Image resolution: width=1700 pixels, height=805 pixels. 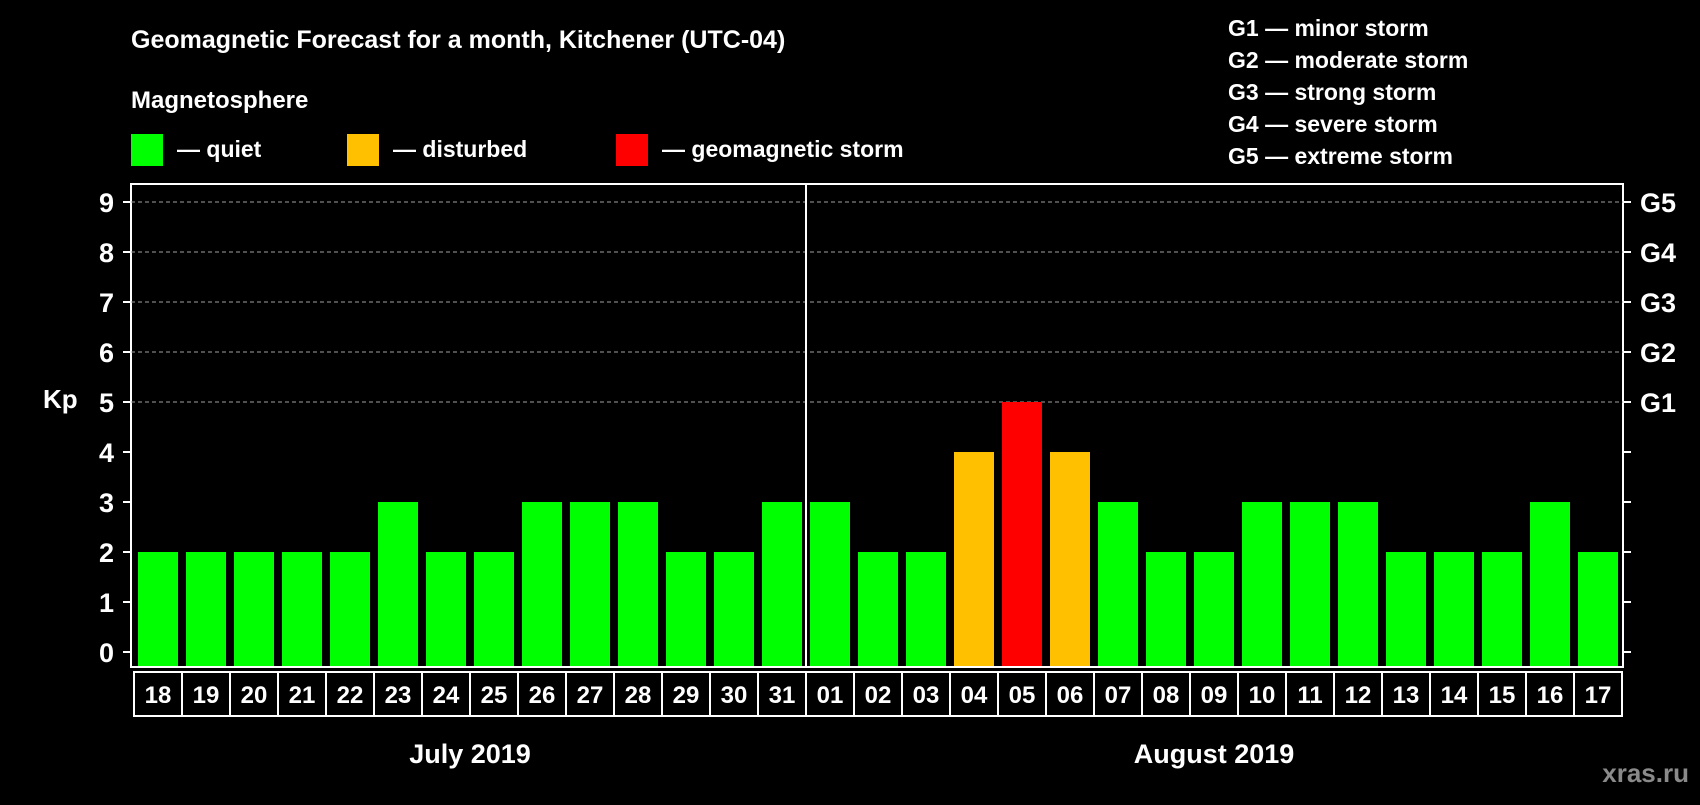 I want to click on month-label: July 2019, so click(x=470, y=754).